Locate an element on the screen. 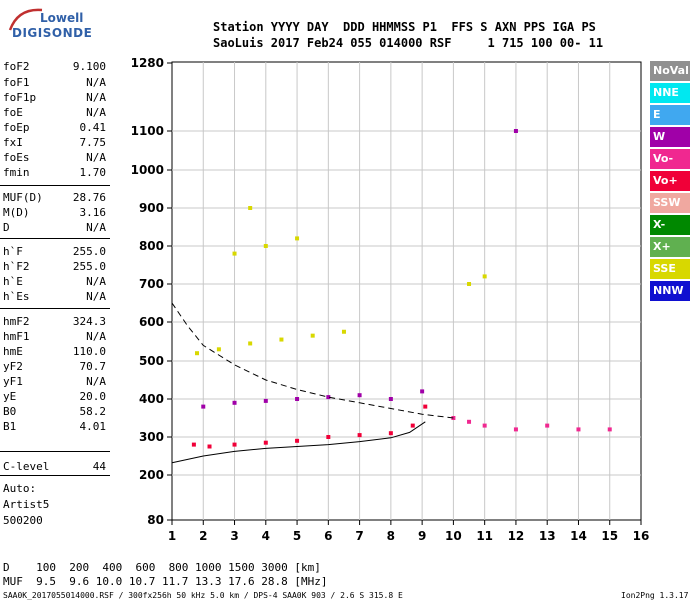 The height and width of the screenshot is (600, 700). y-tick-label: 200 is located at coordinates (151, 475).